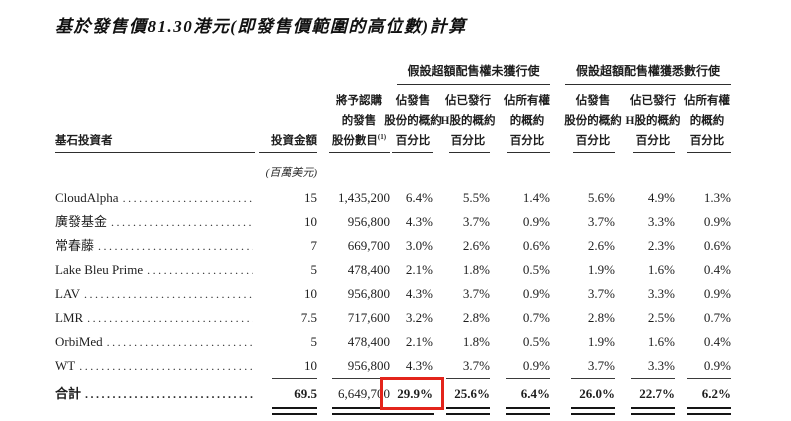  I want to click on pct-cell: 2.5%, so click(661, 317).